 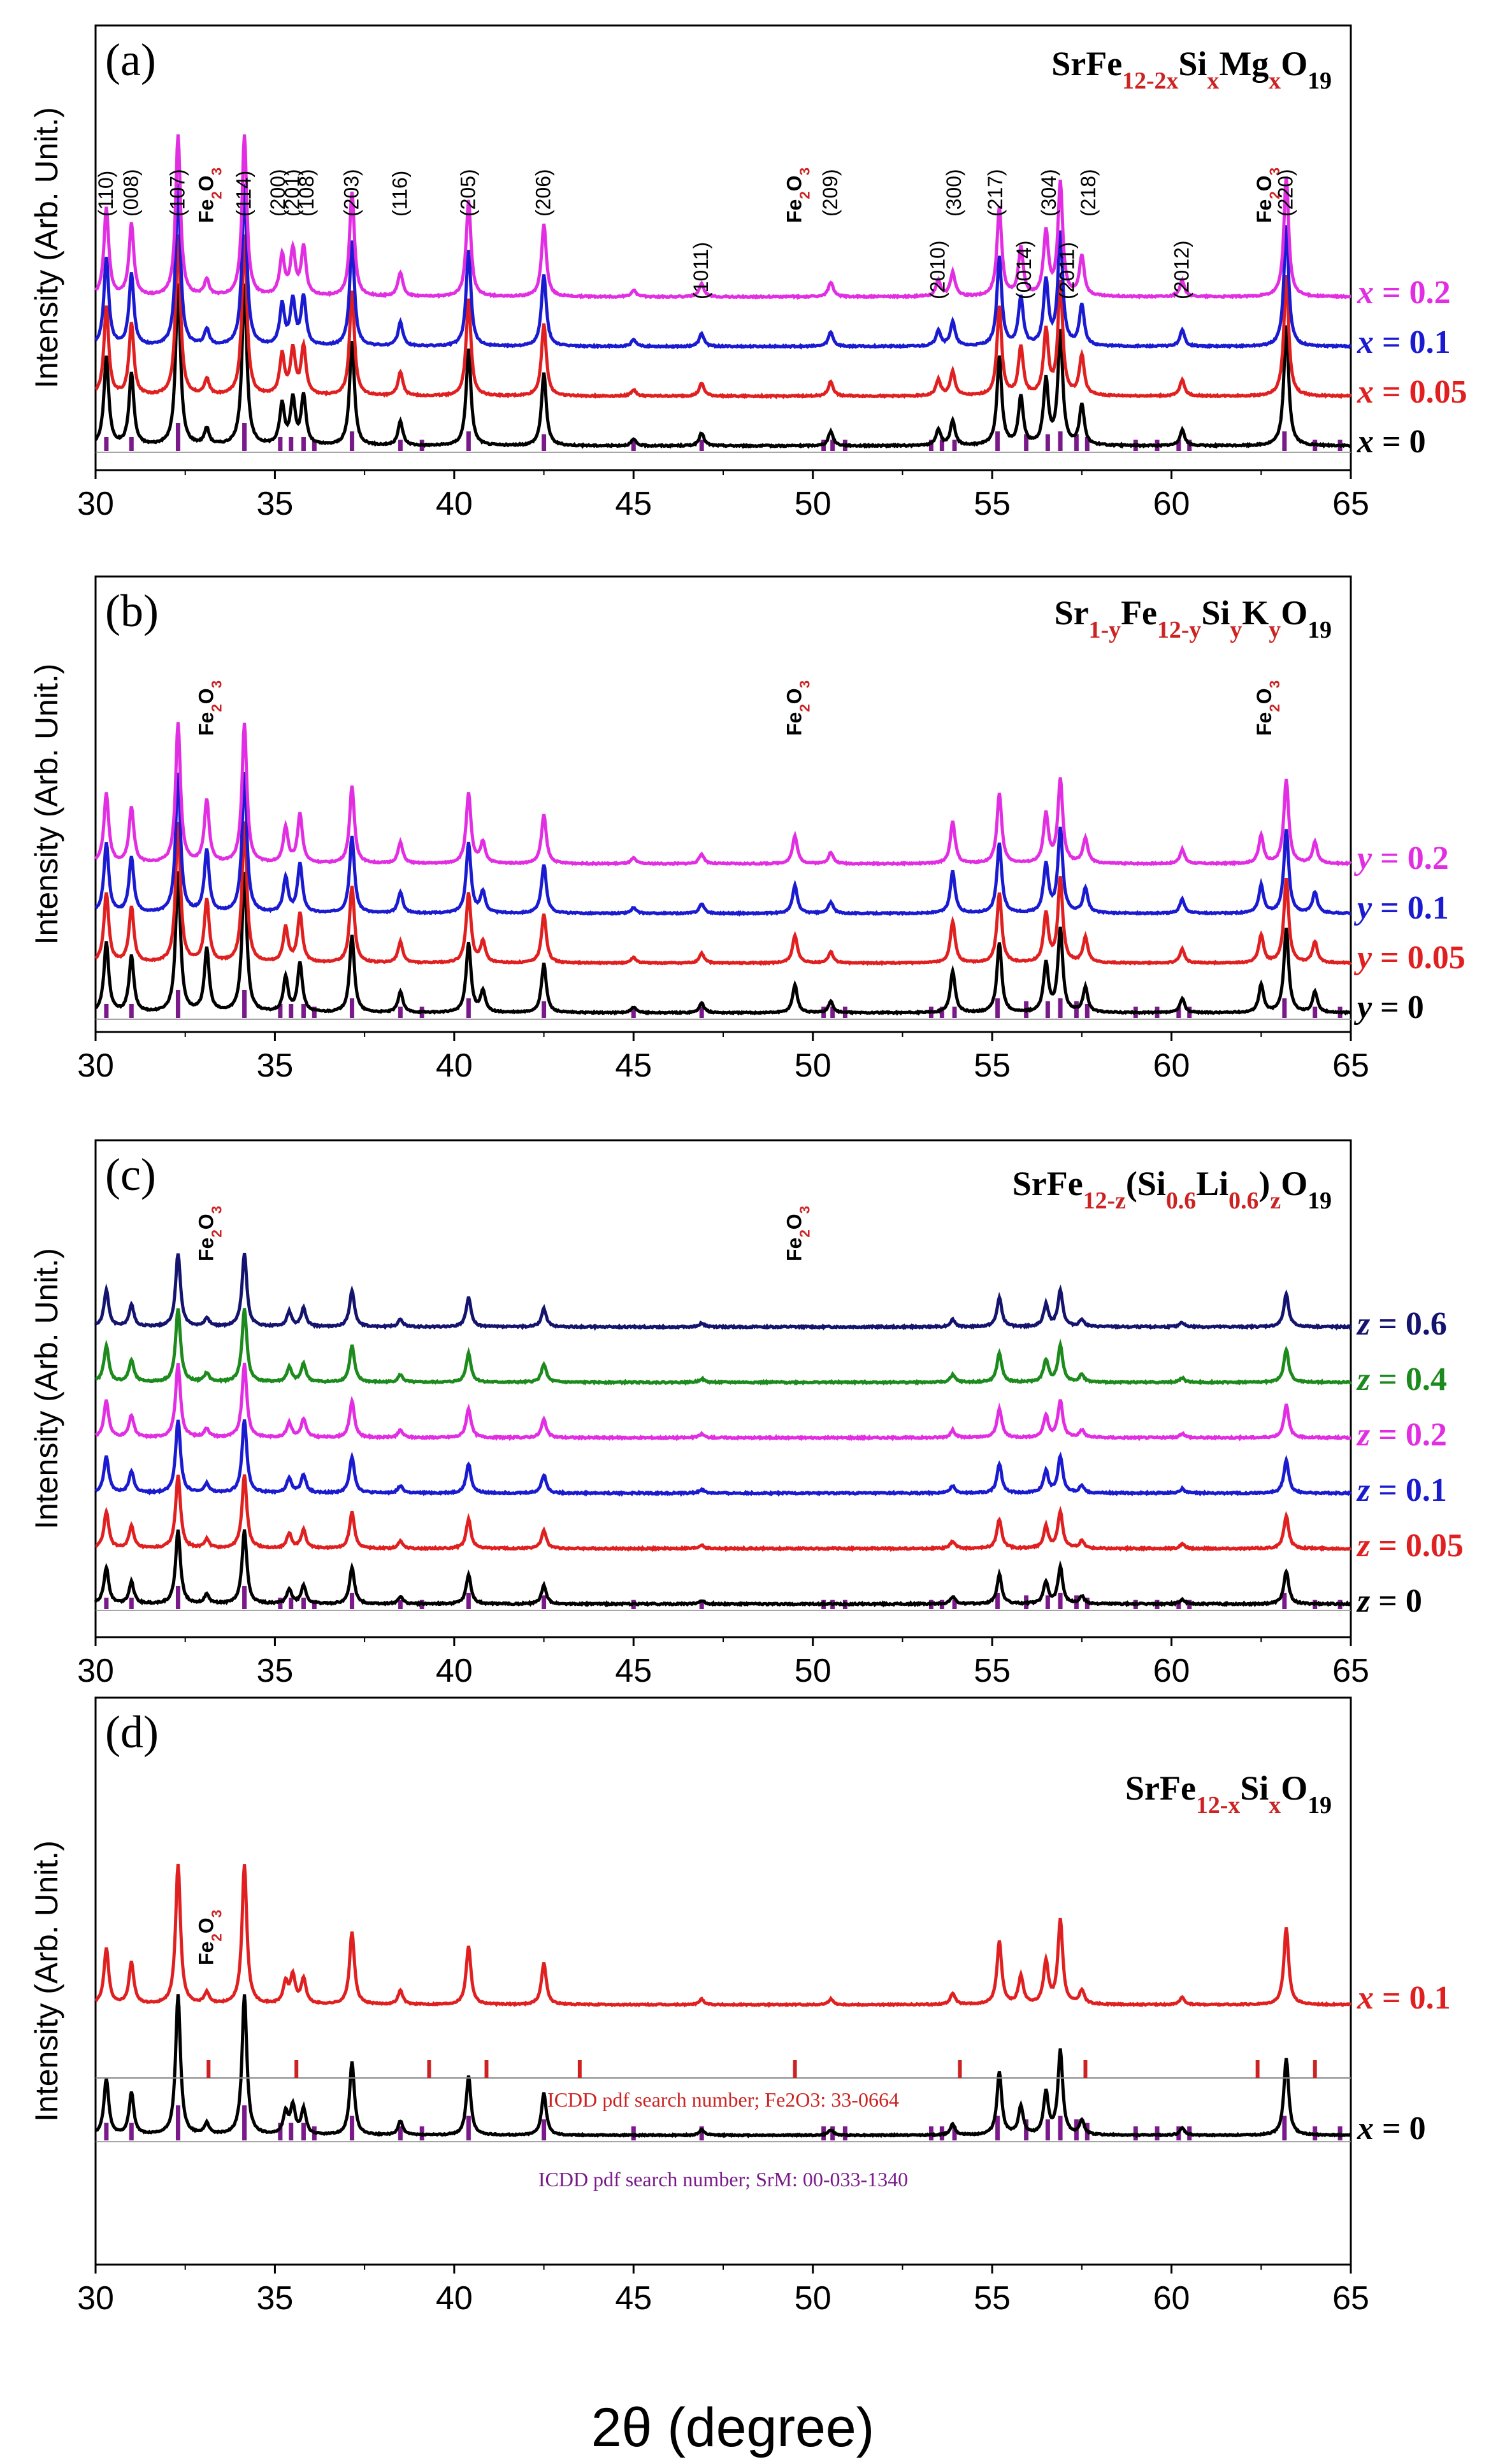 I want to click on miller-index-label: (206), so click(x=543, y=193).